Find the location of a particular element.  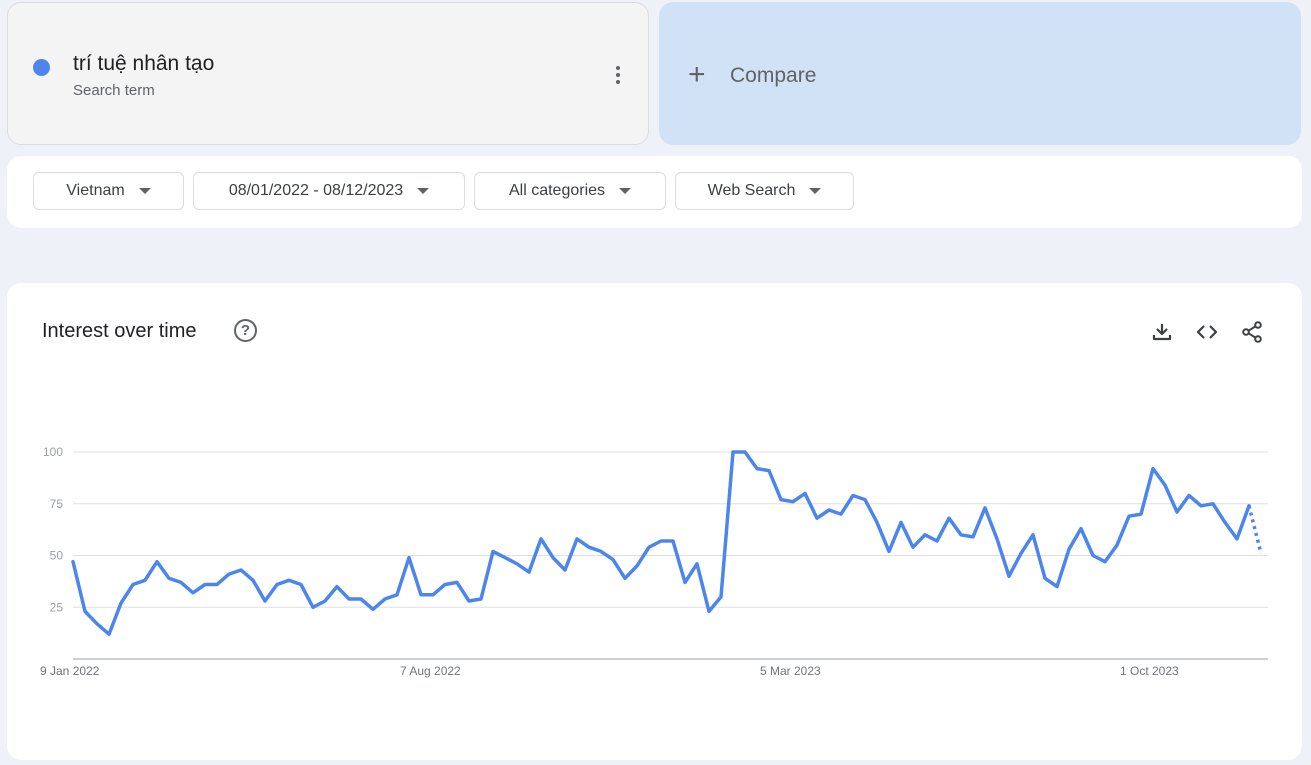

category-filter: All categories is located at coordinates (570, 191).